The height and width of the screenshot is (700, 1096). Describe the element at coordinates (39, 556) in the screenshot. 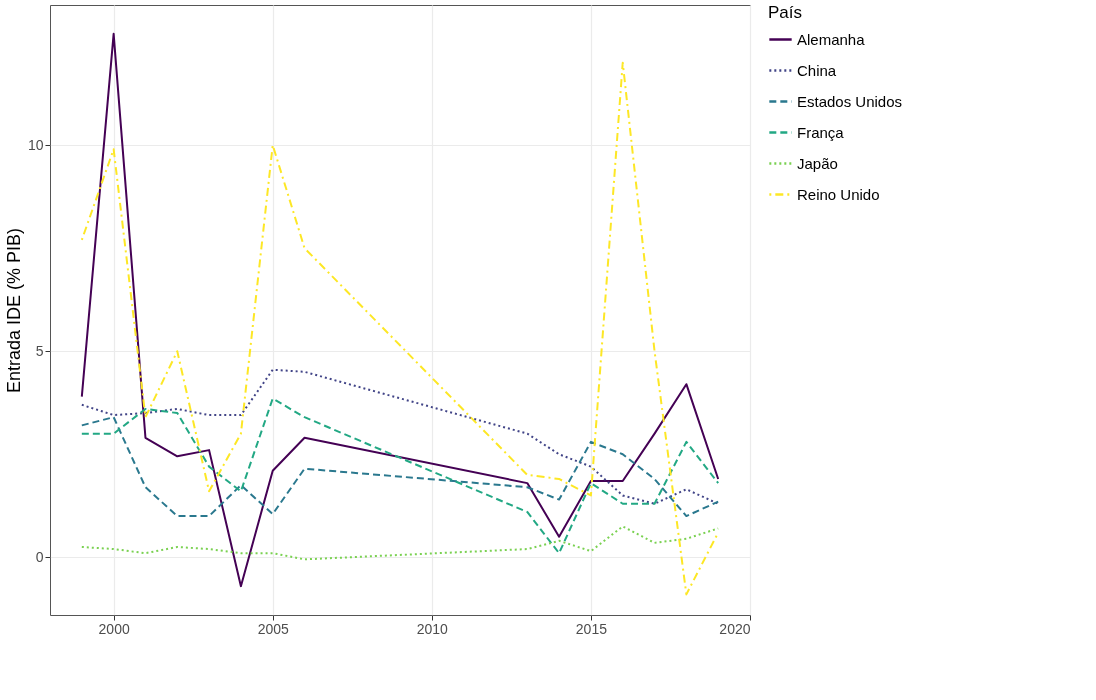

I see `y-tick-label: 0` at that location.